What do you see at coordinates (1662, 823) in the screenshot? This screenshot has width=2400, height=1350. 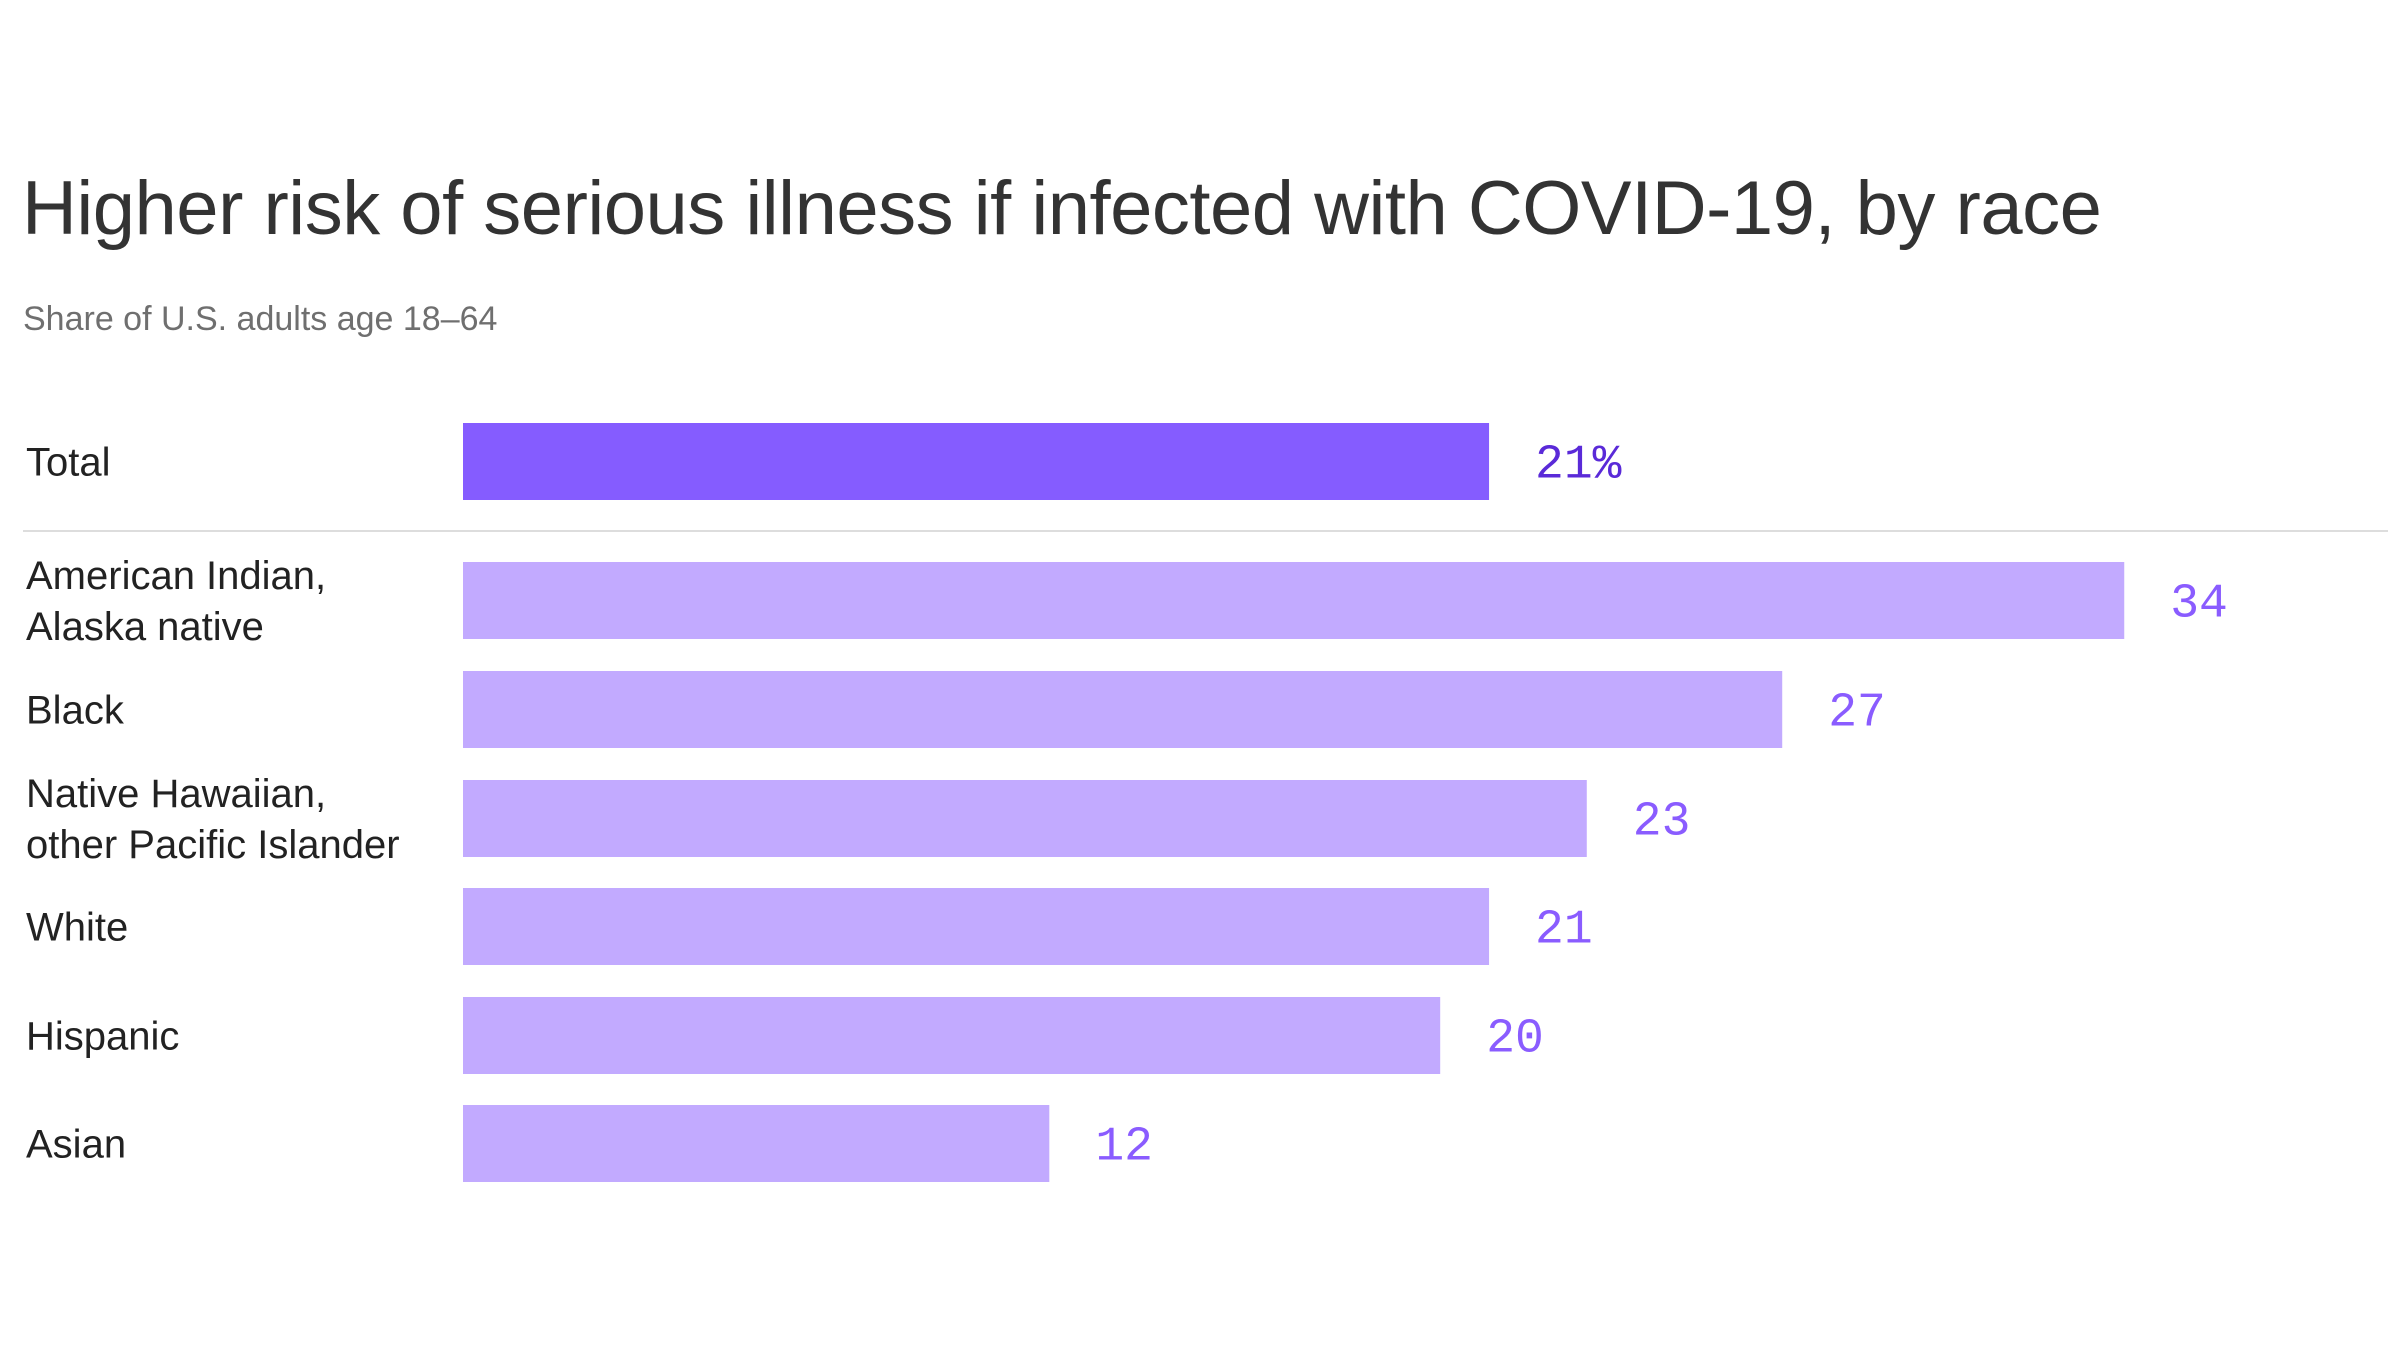 I see `value-label: 23` at bounding box center [1662, 823].